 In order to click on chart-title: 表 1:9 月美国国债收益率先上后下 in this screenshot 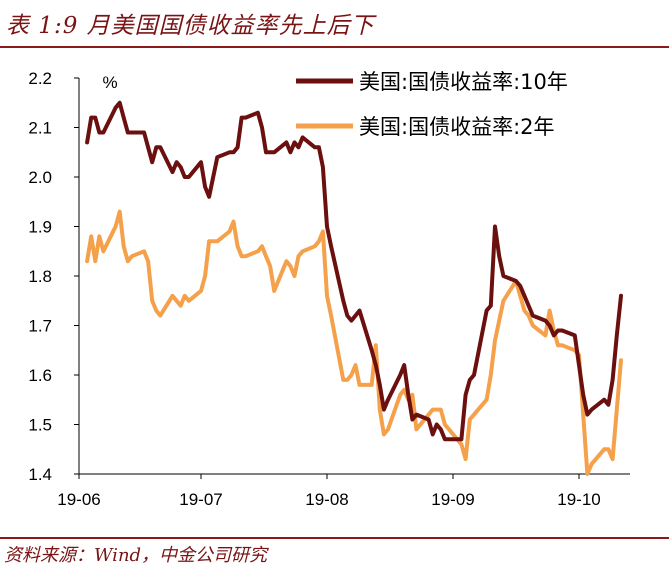, I will do `click(190, 26)`.